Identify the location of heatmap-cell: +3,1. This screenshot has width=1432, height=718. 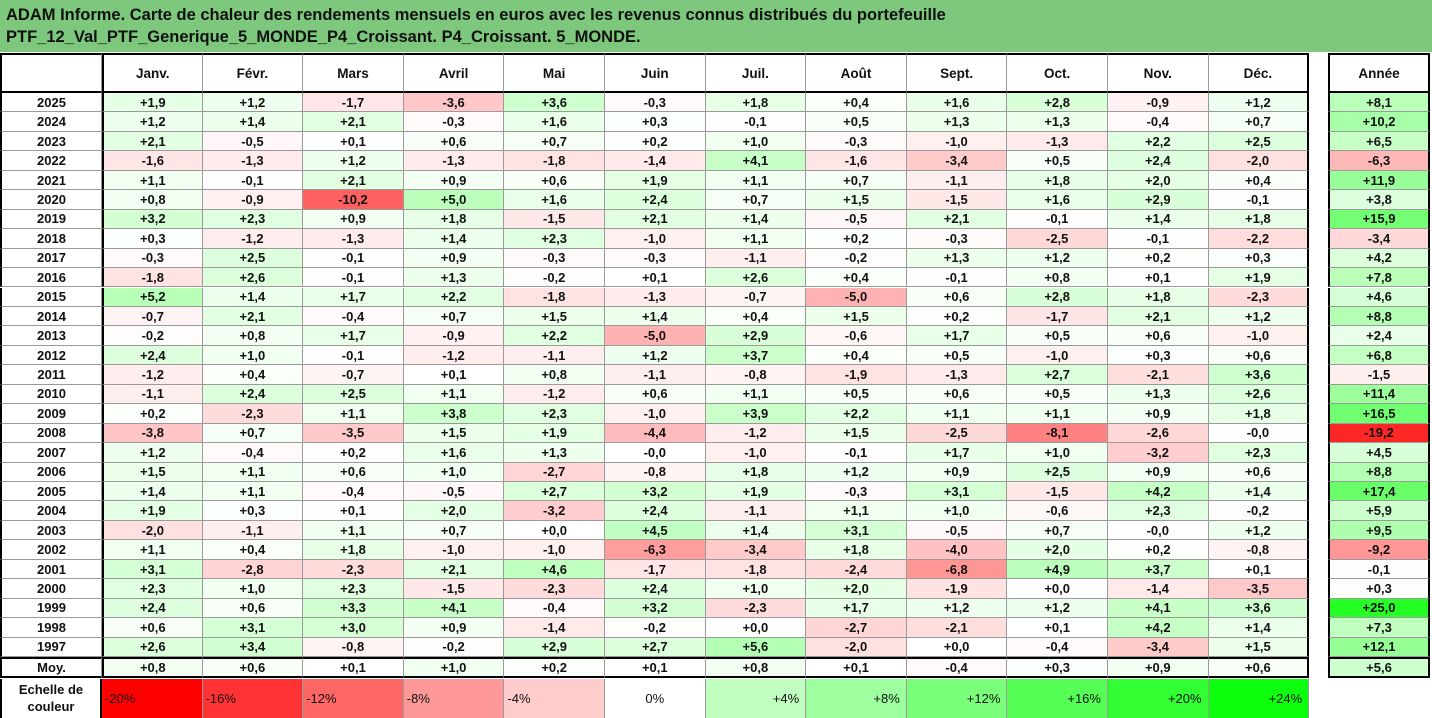
(152, 569).